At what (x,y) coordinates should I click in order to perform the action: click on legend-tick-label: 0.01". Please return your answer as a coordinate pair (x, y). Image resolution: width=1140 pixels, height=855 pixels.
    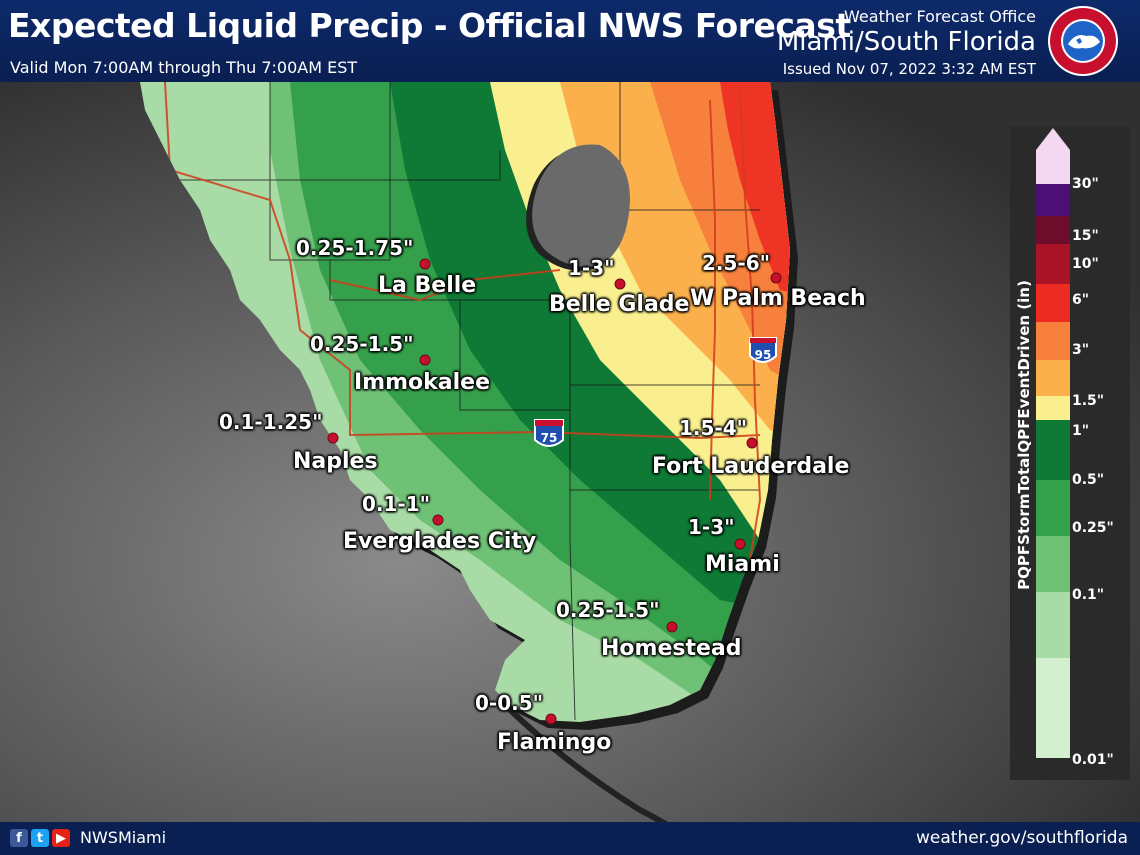
    Looking at the image, I should click on (1093, 760).